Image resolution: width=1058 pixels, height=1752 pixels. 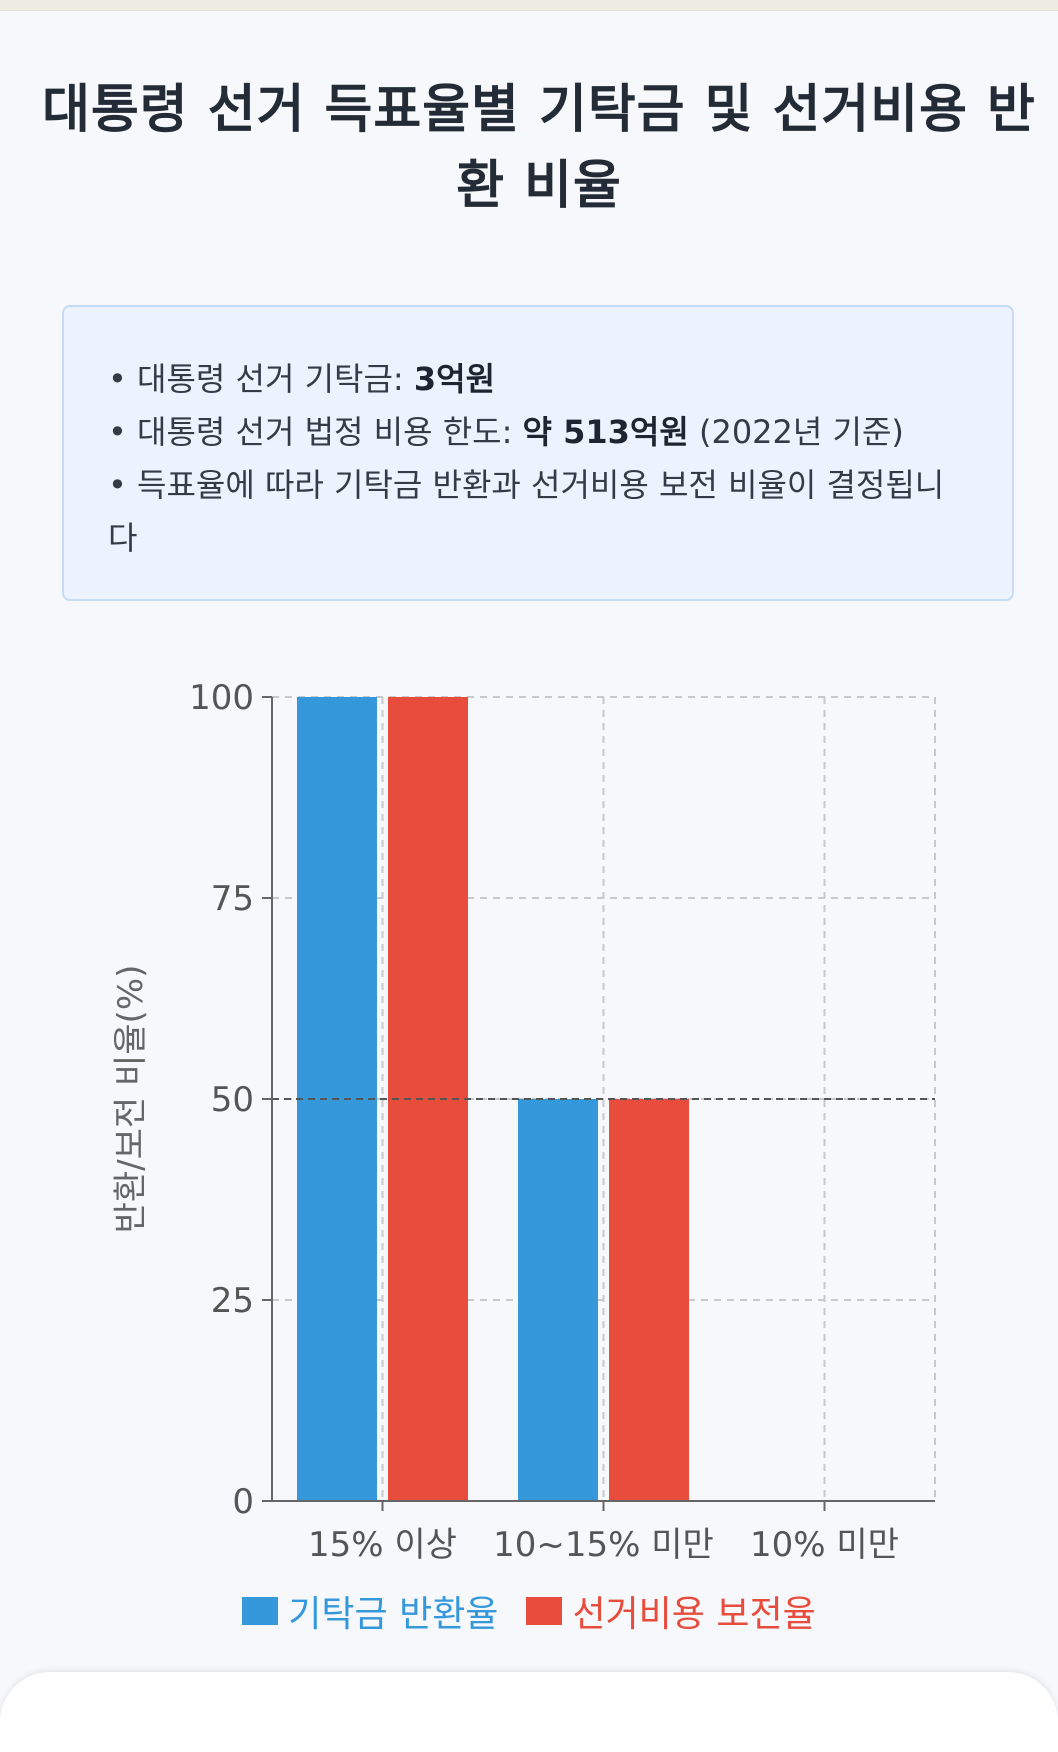 What do you see at coordinates (694, 1614) in the screenshot?
I see `legend-label: 선거비용 보전율` at bounding box center [694, 1614].